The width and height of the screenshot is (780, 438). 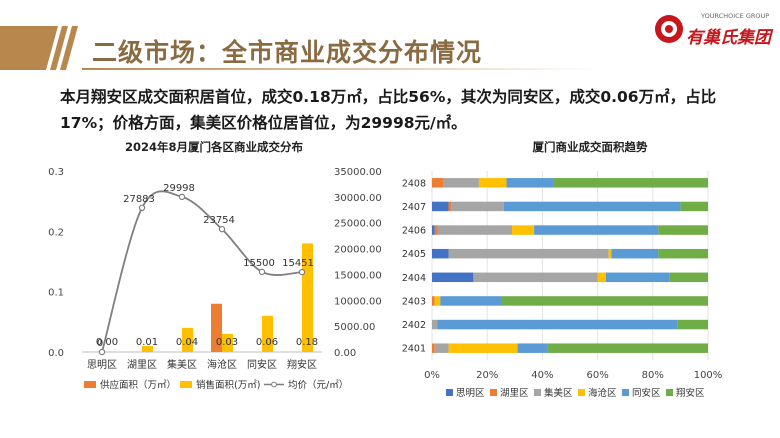 What do you see at coordinates (182, 364) in the screenshot?
I see `chart1-category-label: 集美区` at bounding box center [182, 364].